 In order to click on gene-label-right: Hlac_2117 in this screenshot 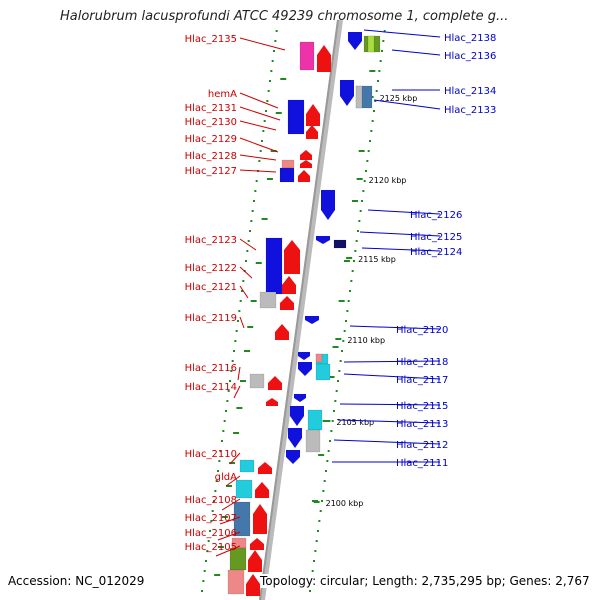, I will do `click(422, 380)`.